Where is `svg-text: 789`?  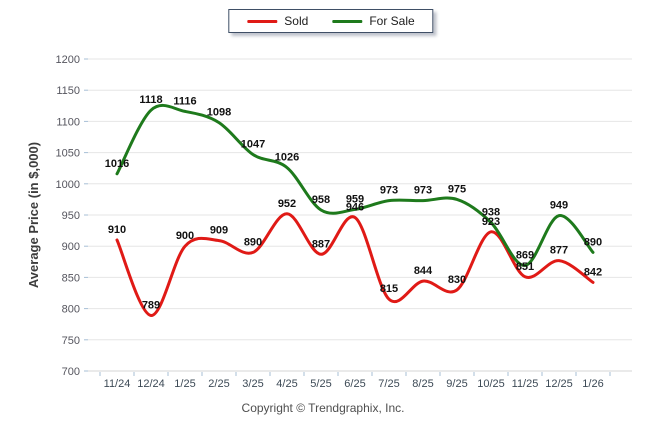
svg-text: 789 is located at coordinates (151, 305).